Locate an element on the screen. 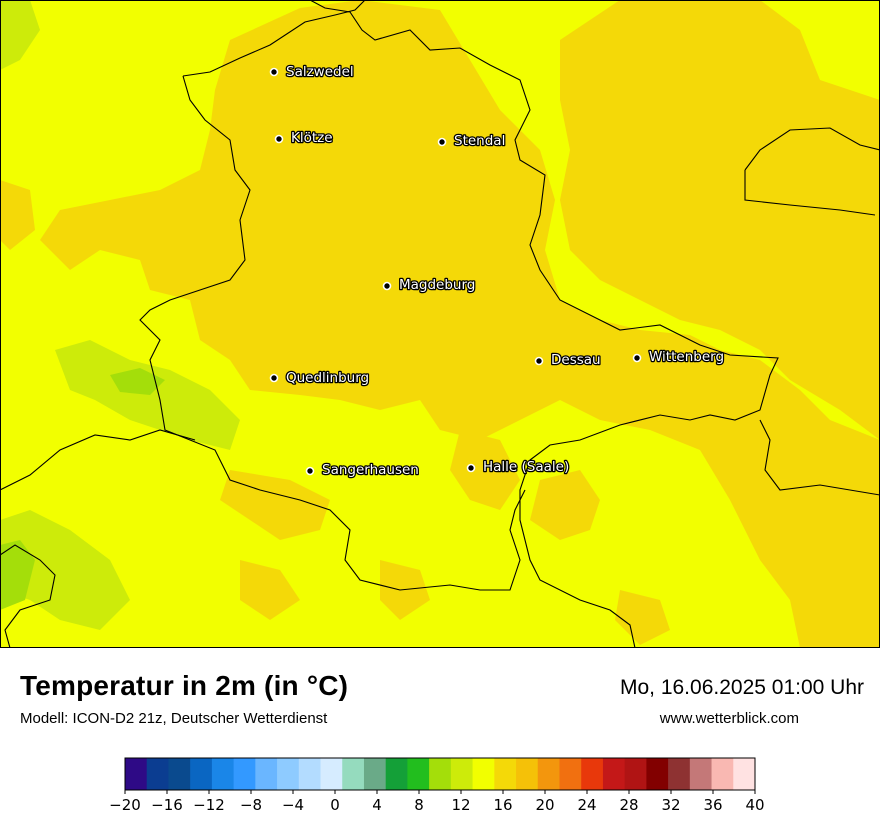  city-salzwedel: Salzwedel is located at coordinates (312, 72).